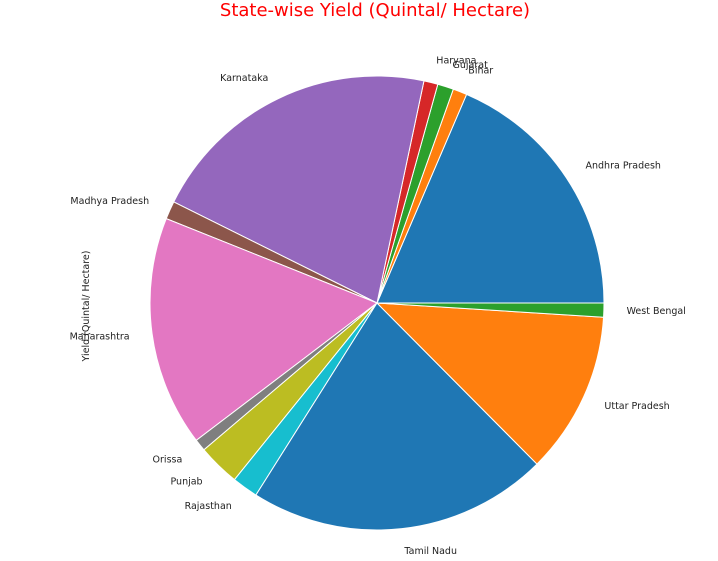  I want to click on slice-label: Haryana, so click(456, 60).